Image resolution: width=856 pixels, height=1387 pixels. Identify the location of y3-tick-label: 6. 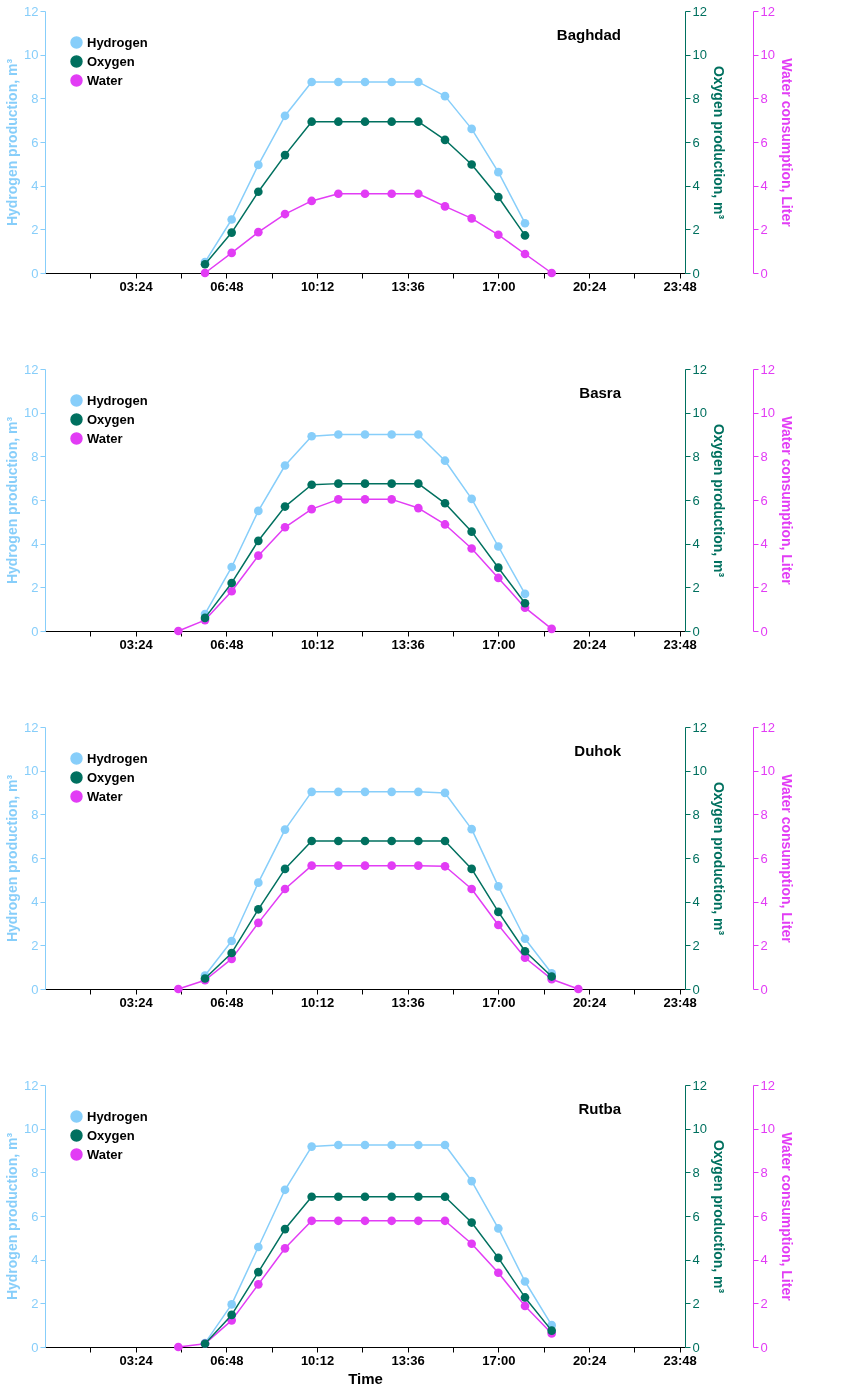
(764, 1216).